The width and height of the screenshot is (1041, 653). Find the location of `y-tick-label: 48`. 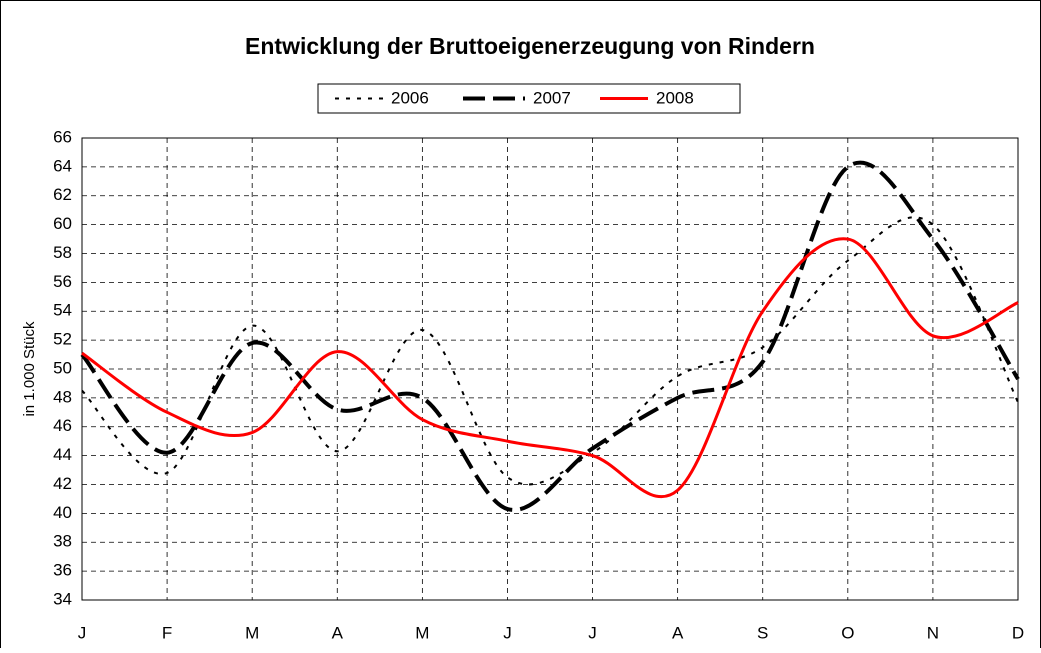

y-tick-label: 48 is located at coordinates (62, 396).